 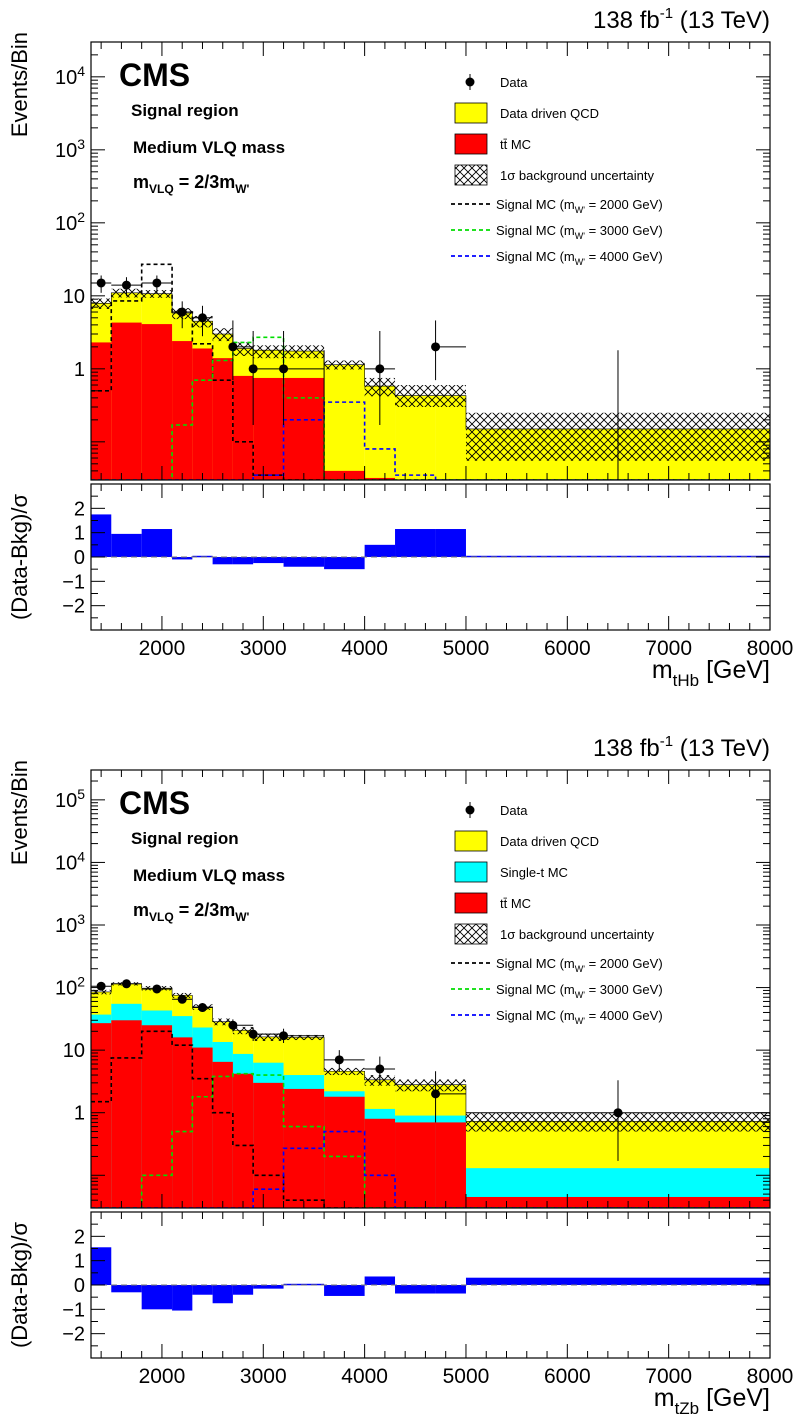 I want to click on legend-signal-tail: = 4000 GeV), so click(x=624, y=1015).